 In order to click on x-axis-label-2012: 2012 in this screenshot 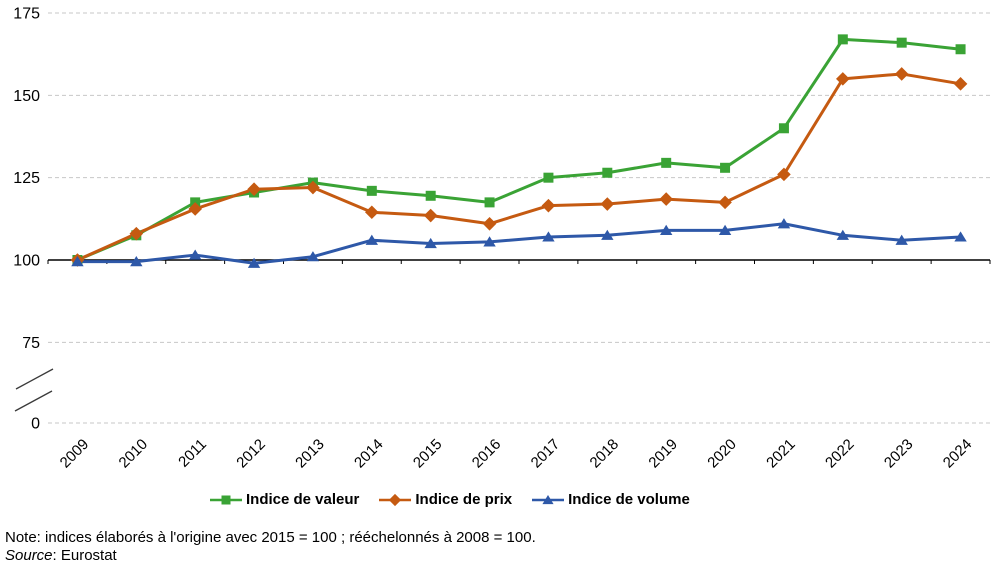, I will do `click(251, 454)`.